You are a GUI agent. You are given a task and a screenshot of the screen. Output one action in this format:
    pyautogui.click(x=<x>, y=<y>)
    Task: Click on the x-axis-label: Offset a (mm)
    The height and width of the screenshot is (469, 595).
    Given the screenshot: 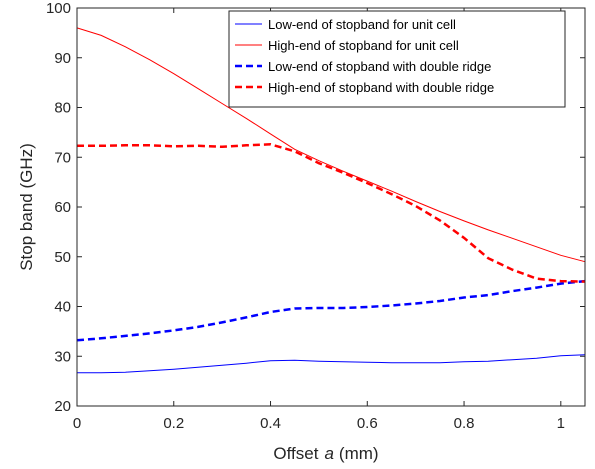 What is the action you would take?
    pyautogui.click(x=325, y=453)
    